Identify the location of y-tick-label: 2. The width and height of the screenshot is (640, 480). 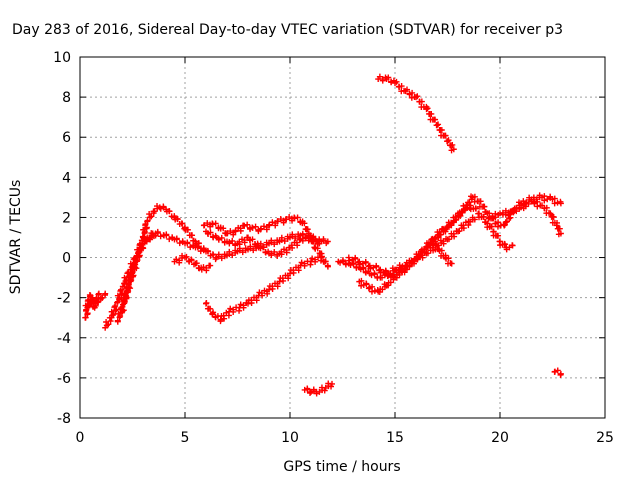
(66, 218).